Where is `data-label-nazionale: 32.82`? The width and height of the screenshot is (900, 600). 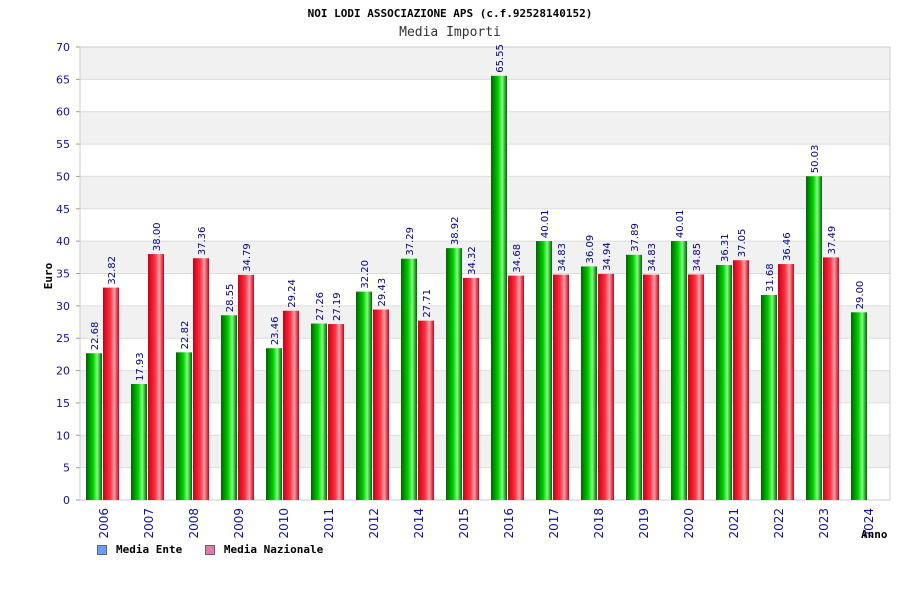
data-label-nazionale: 32.82 is located at coordinates (112, 270).